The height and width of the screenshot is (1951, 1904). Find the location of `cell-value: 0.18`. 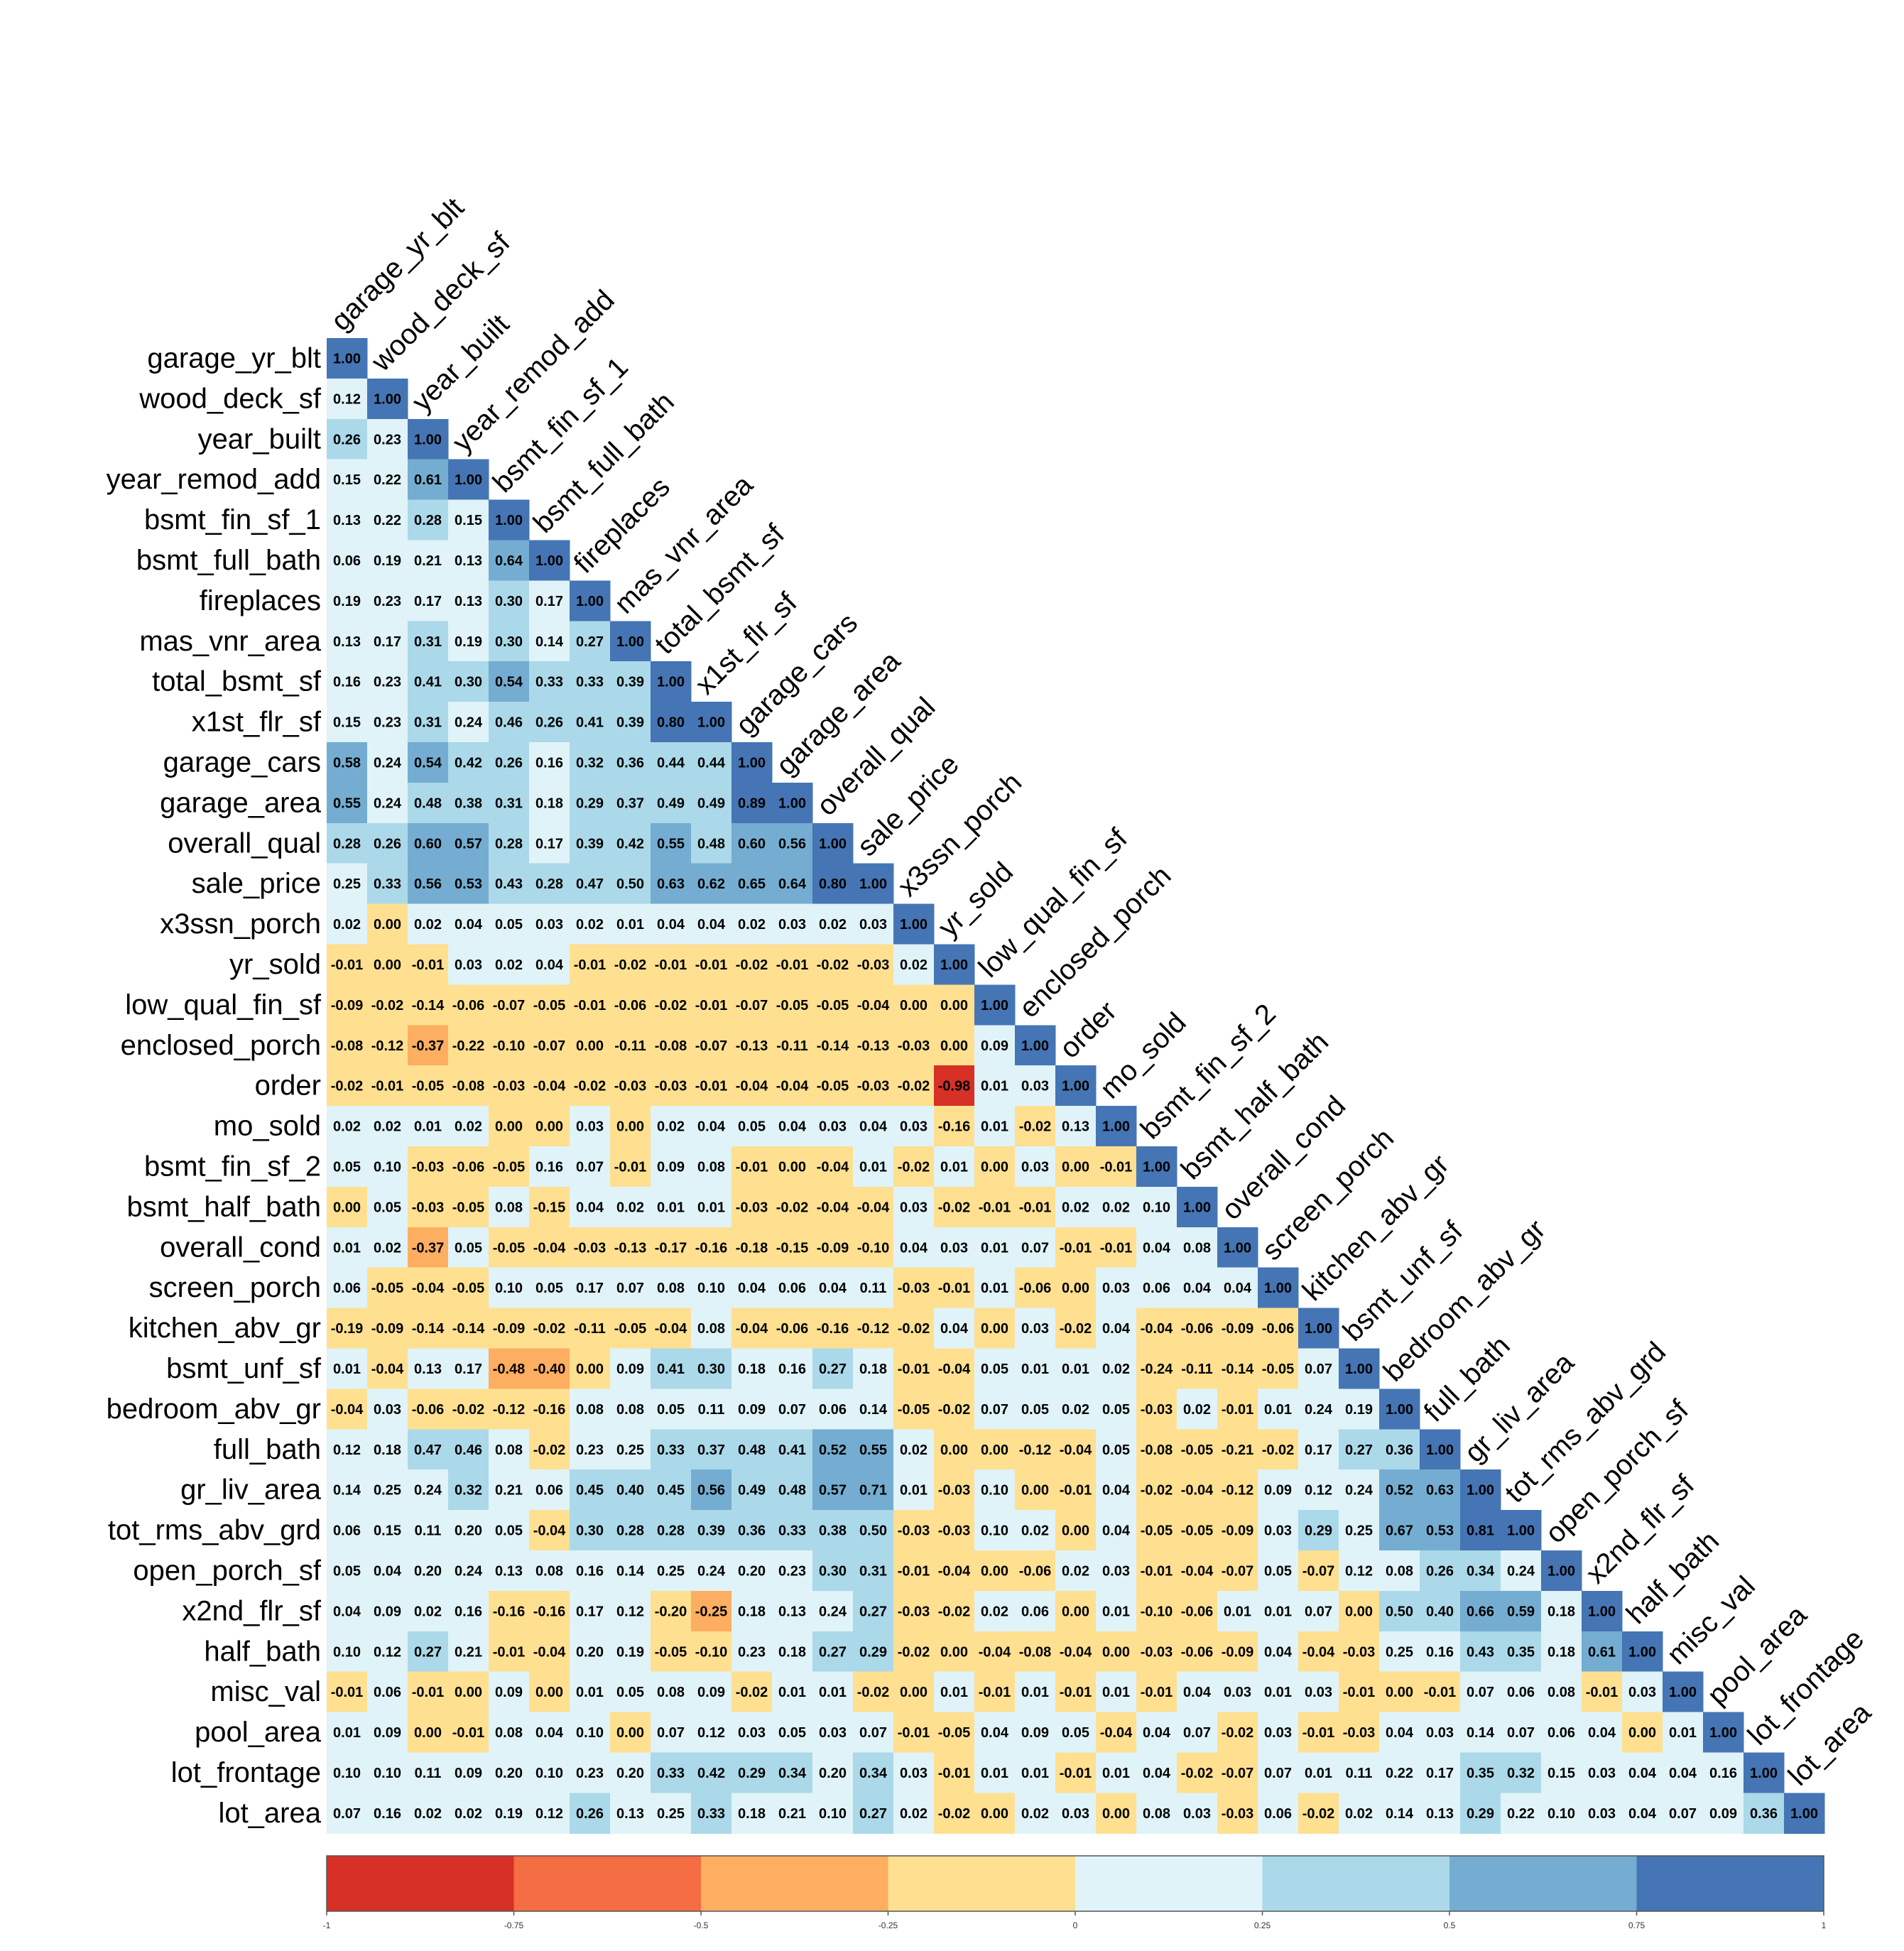

cell-value: 0.18 is located at coordinates (752, 1611).